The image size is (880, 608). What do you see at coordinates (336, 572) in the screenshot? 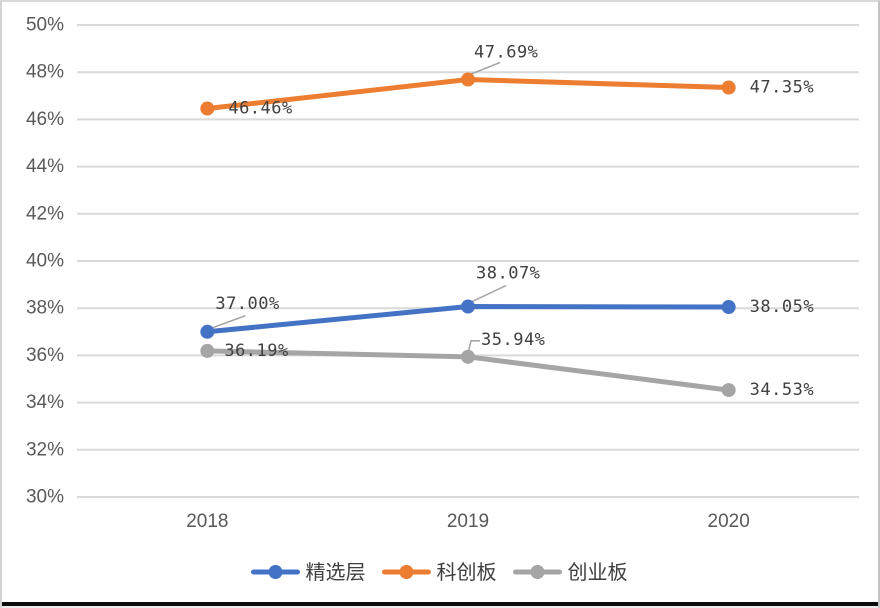
I see `legend-label: 精选层` at bounding box center [336, 572].